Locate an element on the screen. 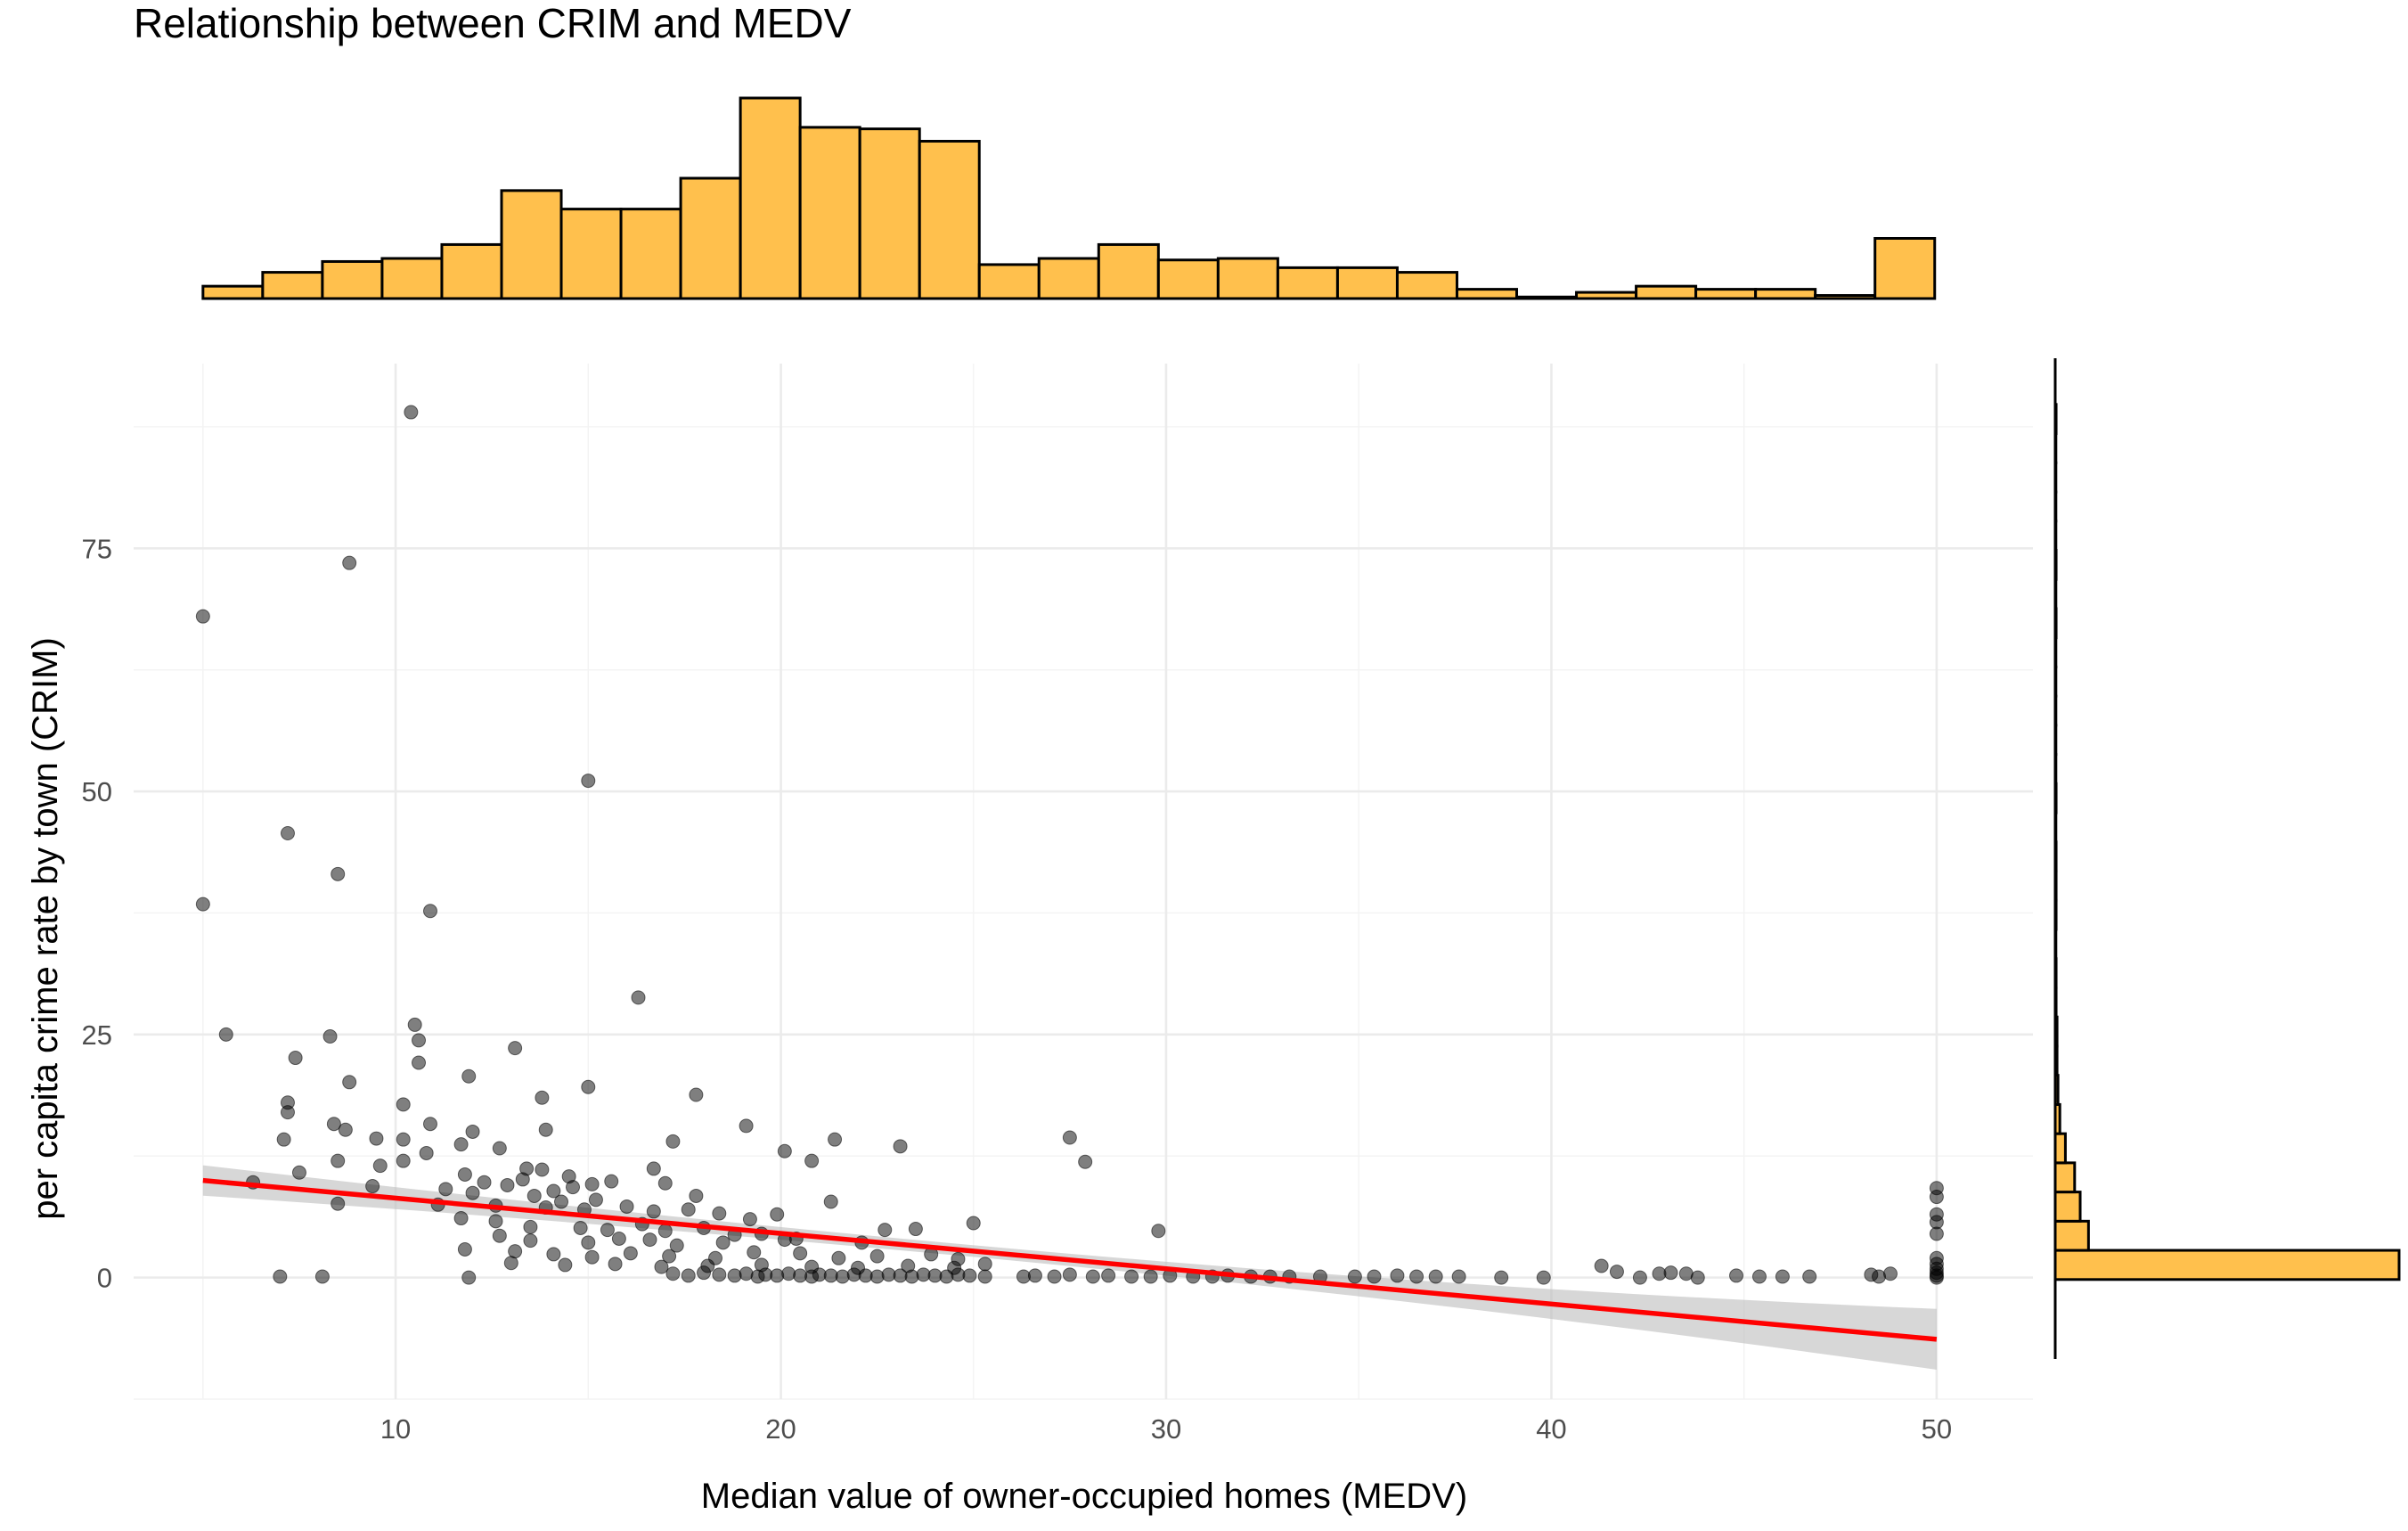 This screenshot has width=2408, height=1531. marginal-histogram-y is located at coordinates (2227, 858).